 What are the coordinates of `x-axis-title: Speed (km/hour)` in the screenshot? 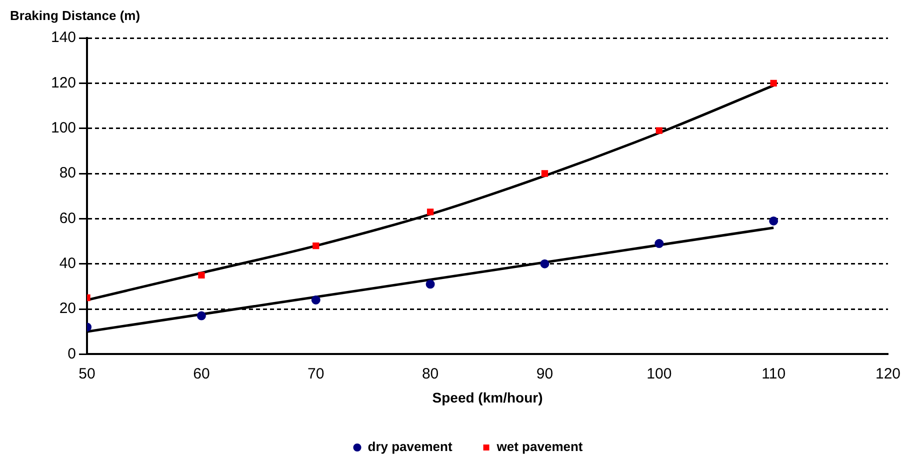 It's located at (487, 397).